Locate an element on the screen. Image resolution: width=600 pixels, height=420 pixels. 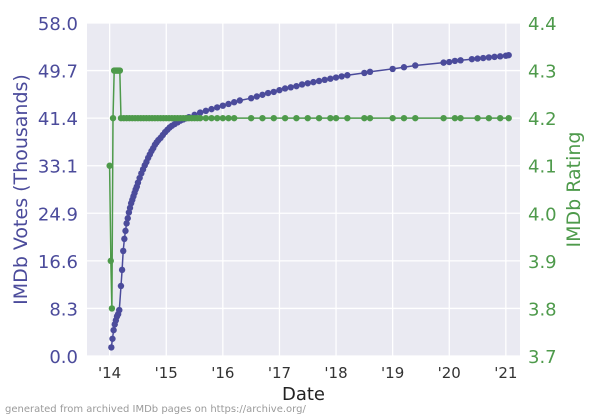
x-tick-label: '17 is located at coordinates (279, 373).